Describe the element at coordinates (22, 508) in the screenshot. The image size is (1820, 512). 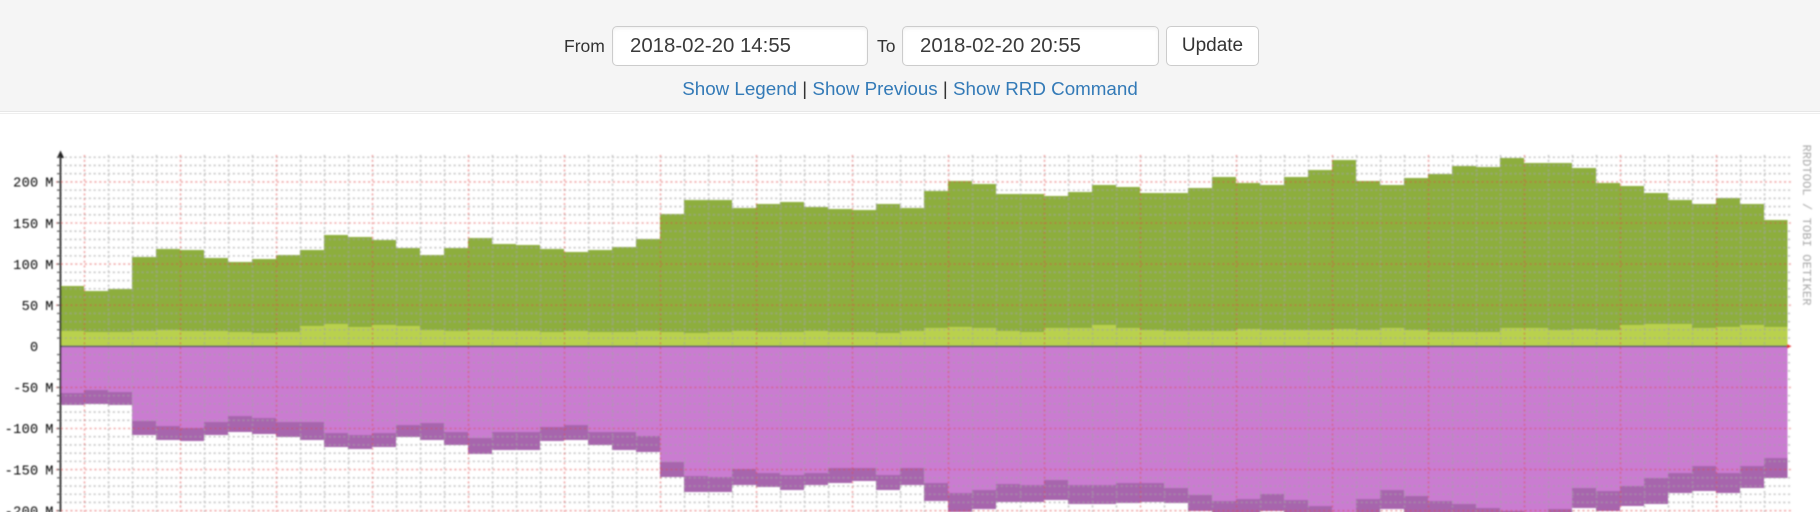
I see `svg-text: -200` at that location.